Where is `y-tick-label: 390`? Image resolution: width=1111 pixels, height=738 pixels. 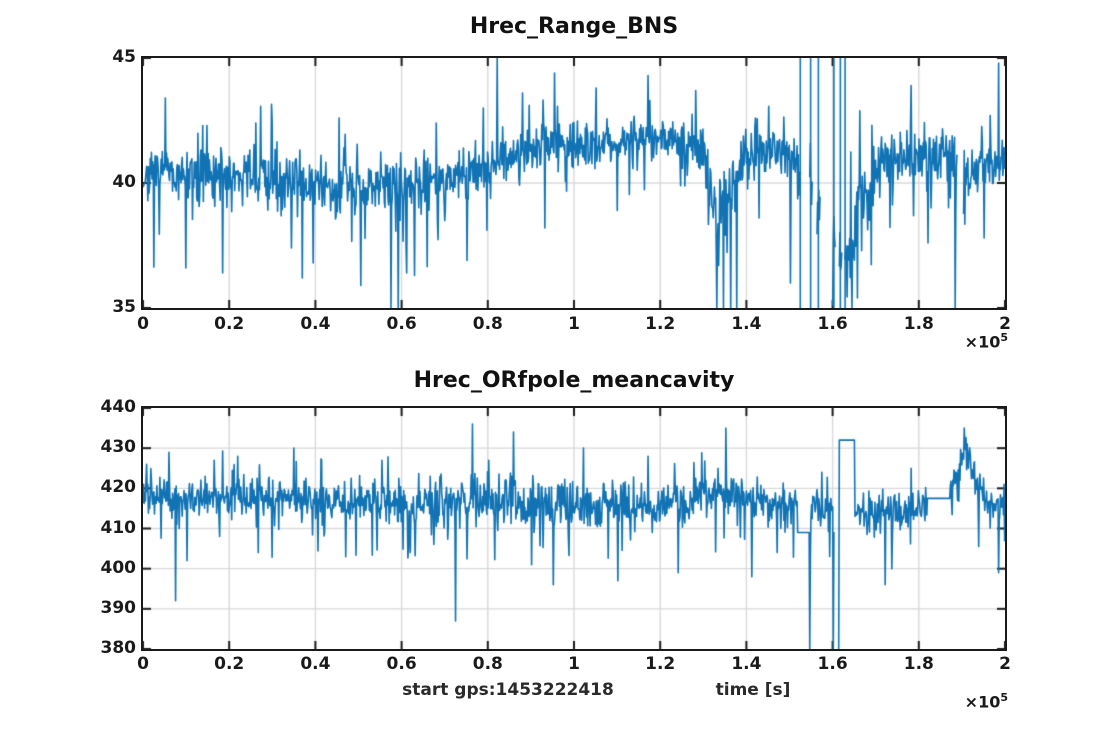
y-tick-label: 390 is located at coordinates (118, 607).